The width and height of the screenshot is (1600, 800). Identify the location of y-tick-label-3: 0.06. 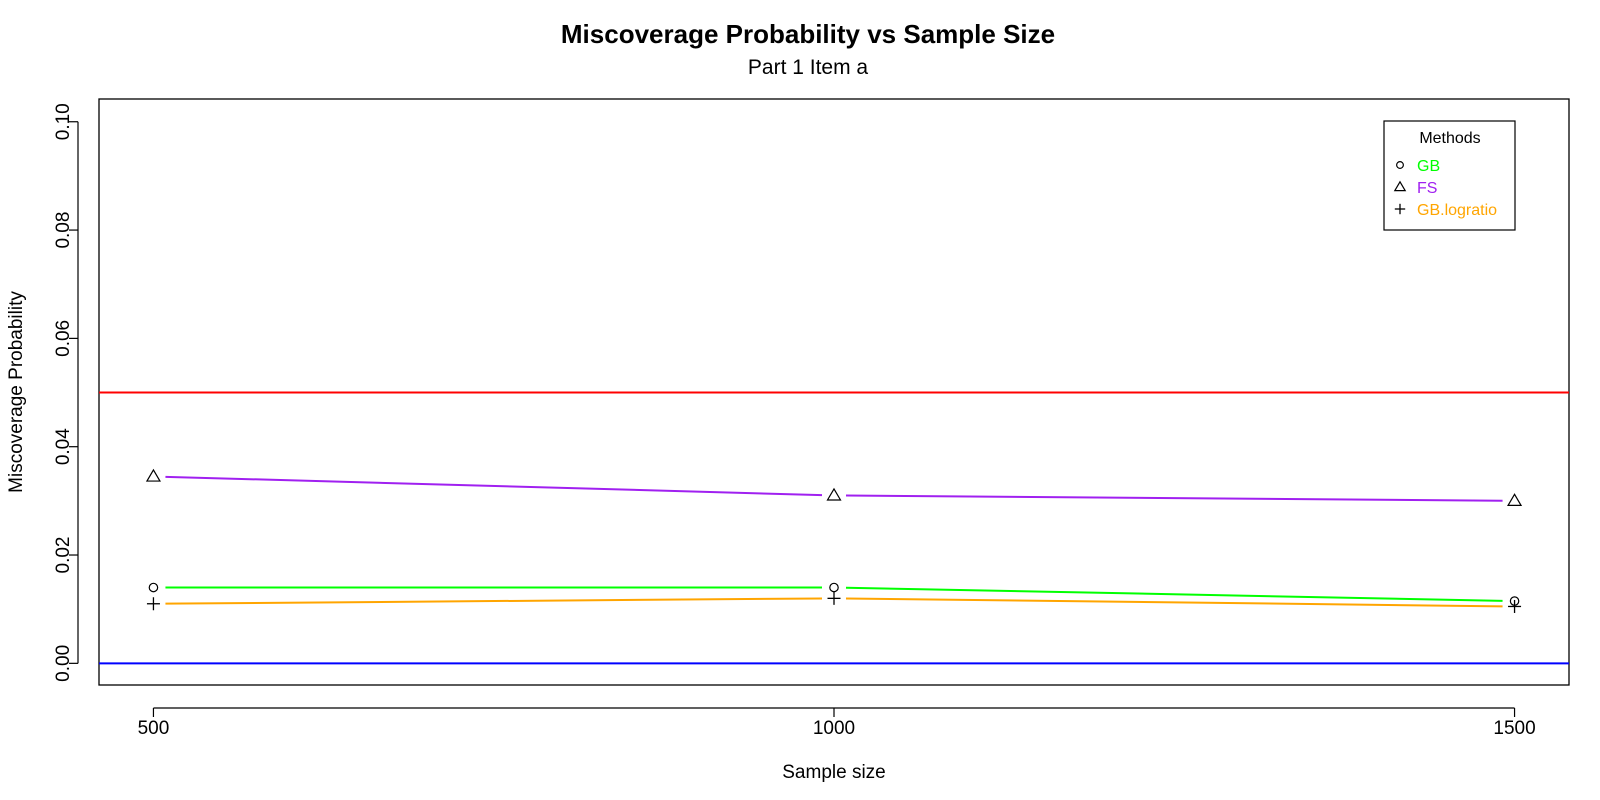
(63, 338).